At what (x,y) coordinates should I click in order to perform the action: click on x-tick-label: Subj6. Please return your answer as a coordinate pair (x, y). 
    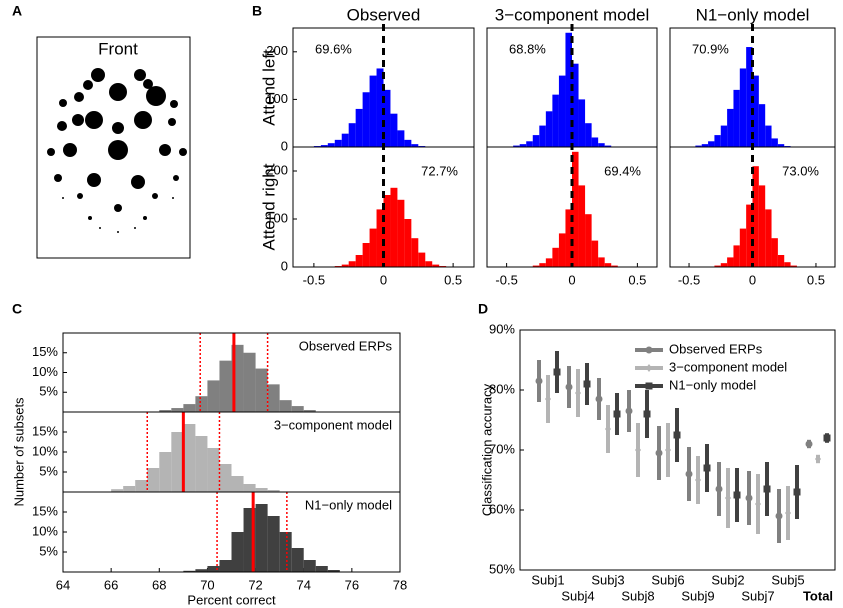
    Looking at the image, I should click on (667, 579).